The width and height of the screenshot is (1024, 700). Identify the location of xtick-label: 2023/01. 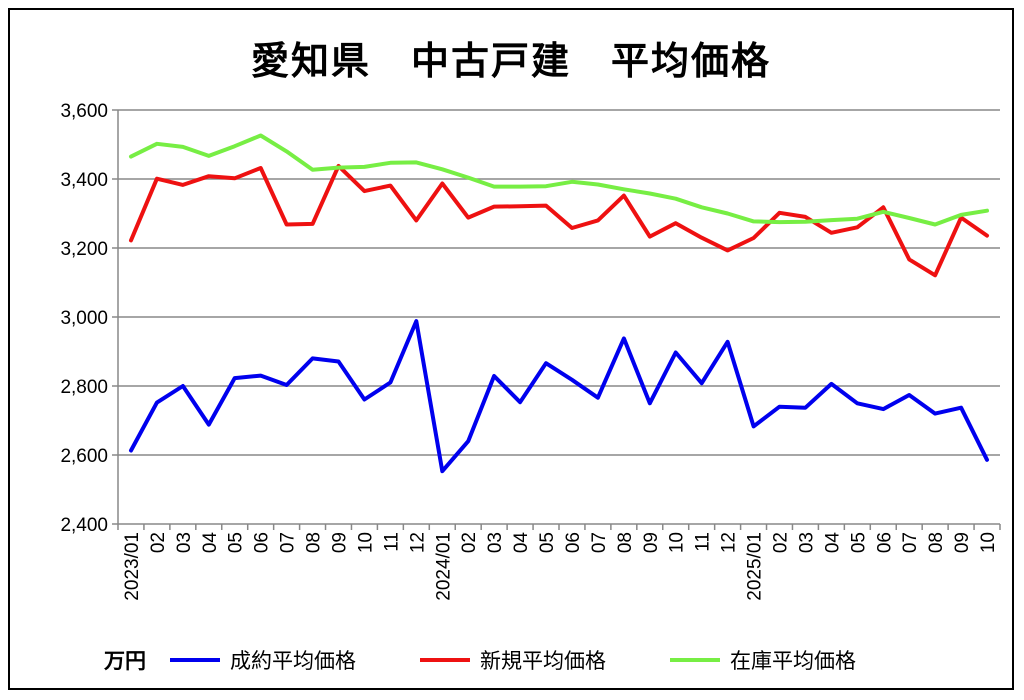
(132, 566).